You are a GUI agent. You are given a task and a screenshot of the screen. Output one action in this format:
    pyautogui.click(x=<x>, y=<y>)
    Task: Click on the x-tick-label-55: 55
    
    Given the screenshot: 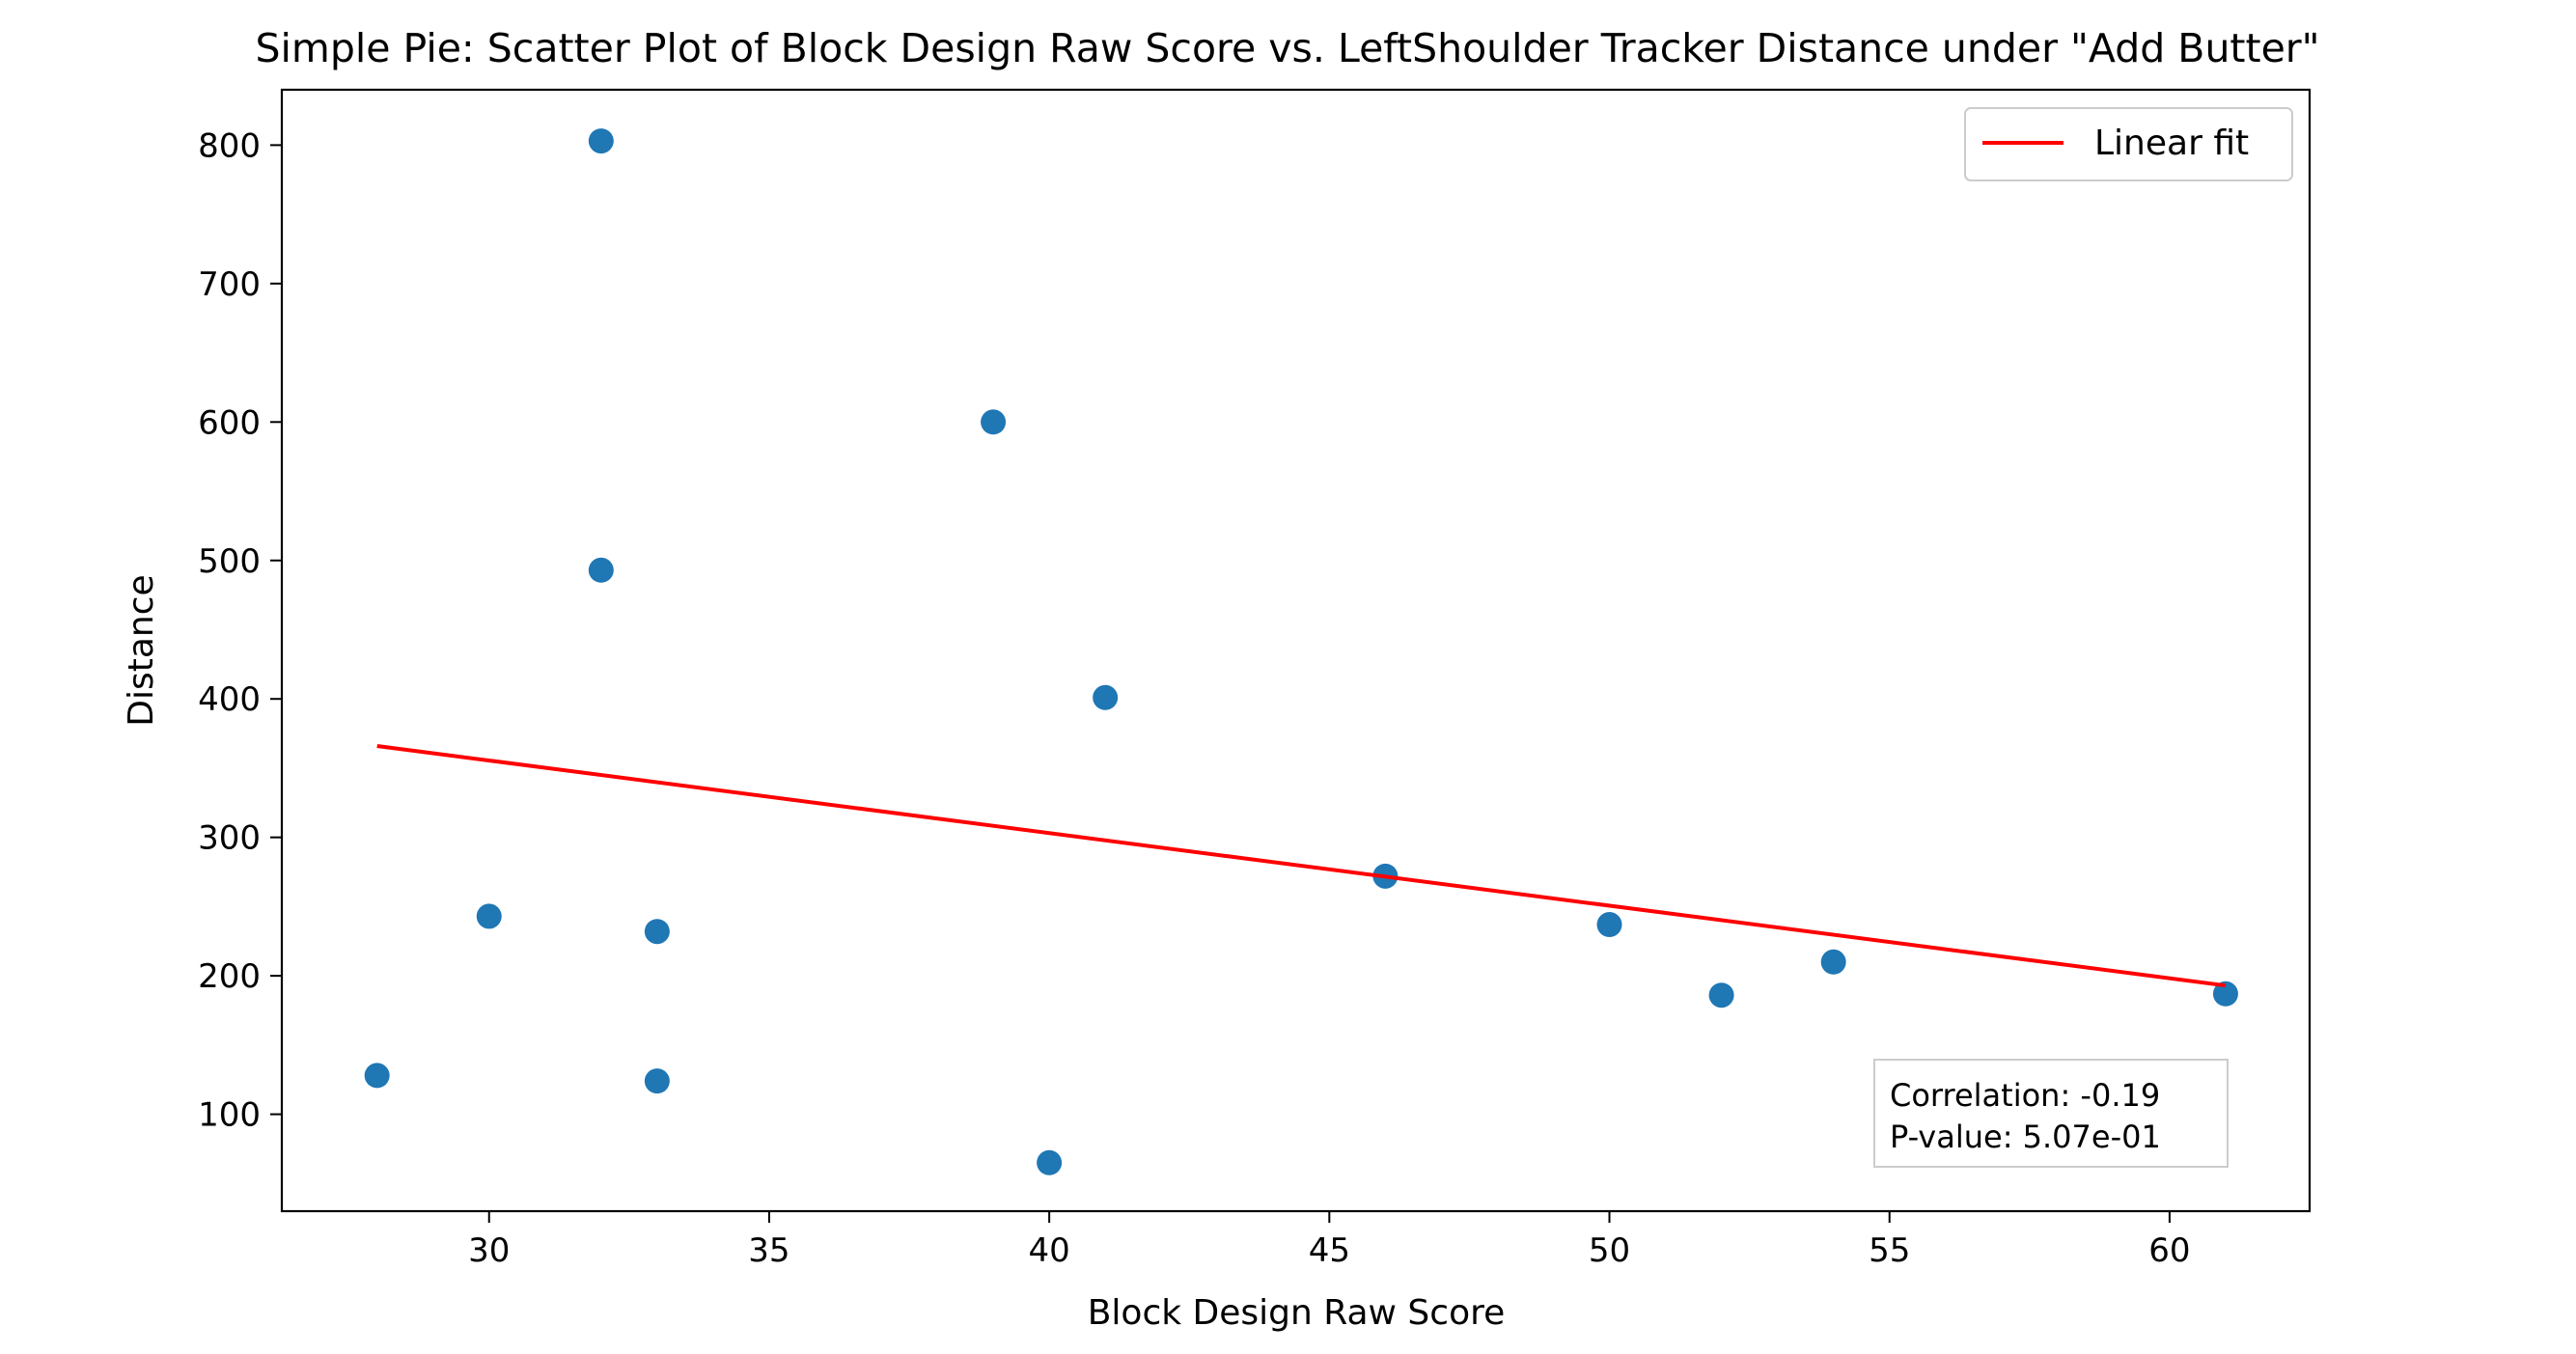 What is the action you would take?
    pyautogui.click(x=1889, y=1250)
    